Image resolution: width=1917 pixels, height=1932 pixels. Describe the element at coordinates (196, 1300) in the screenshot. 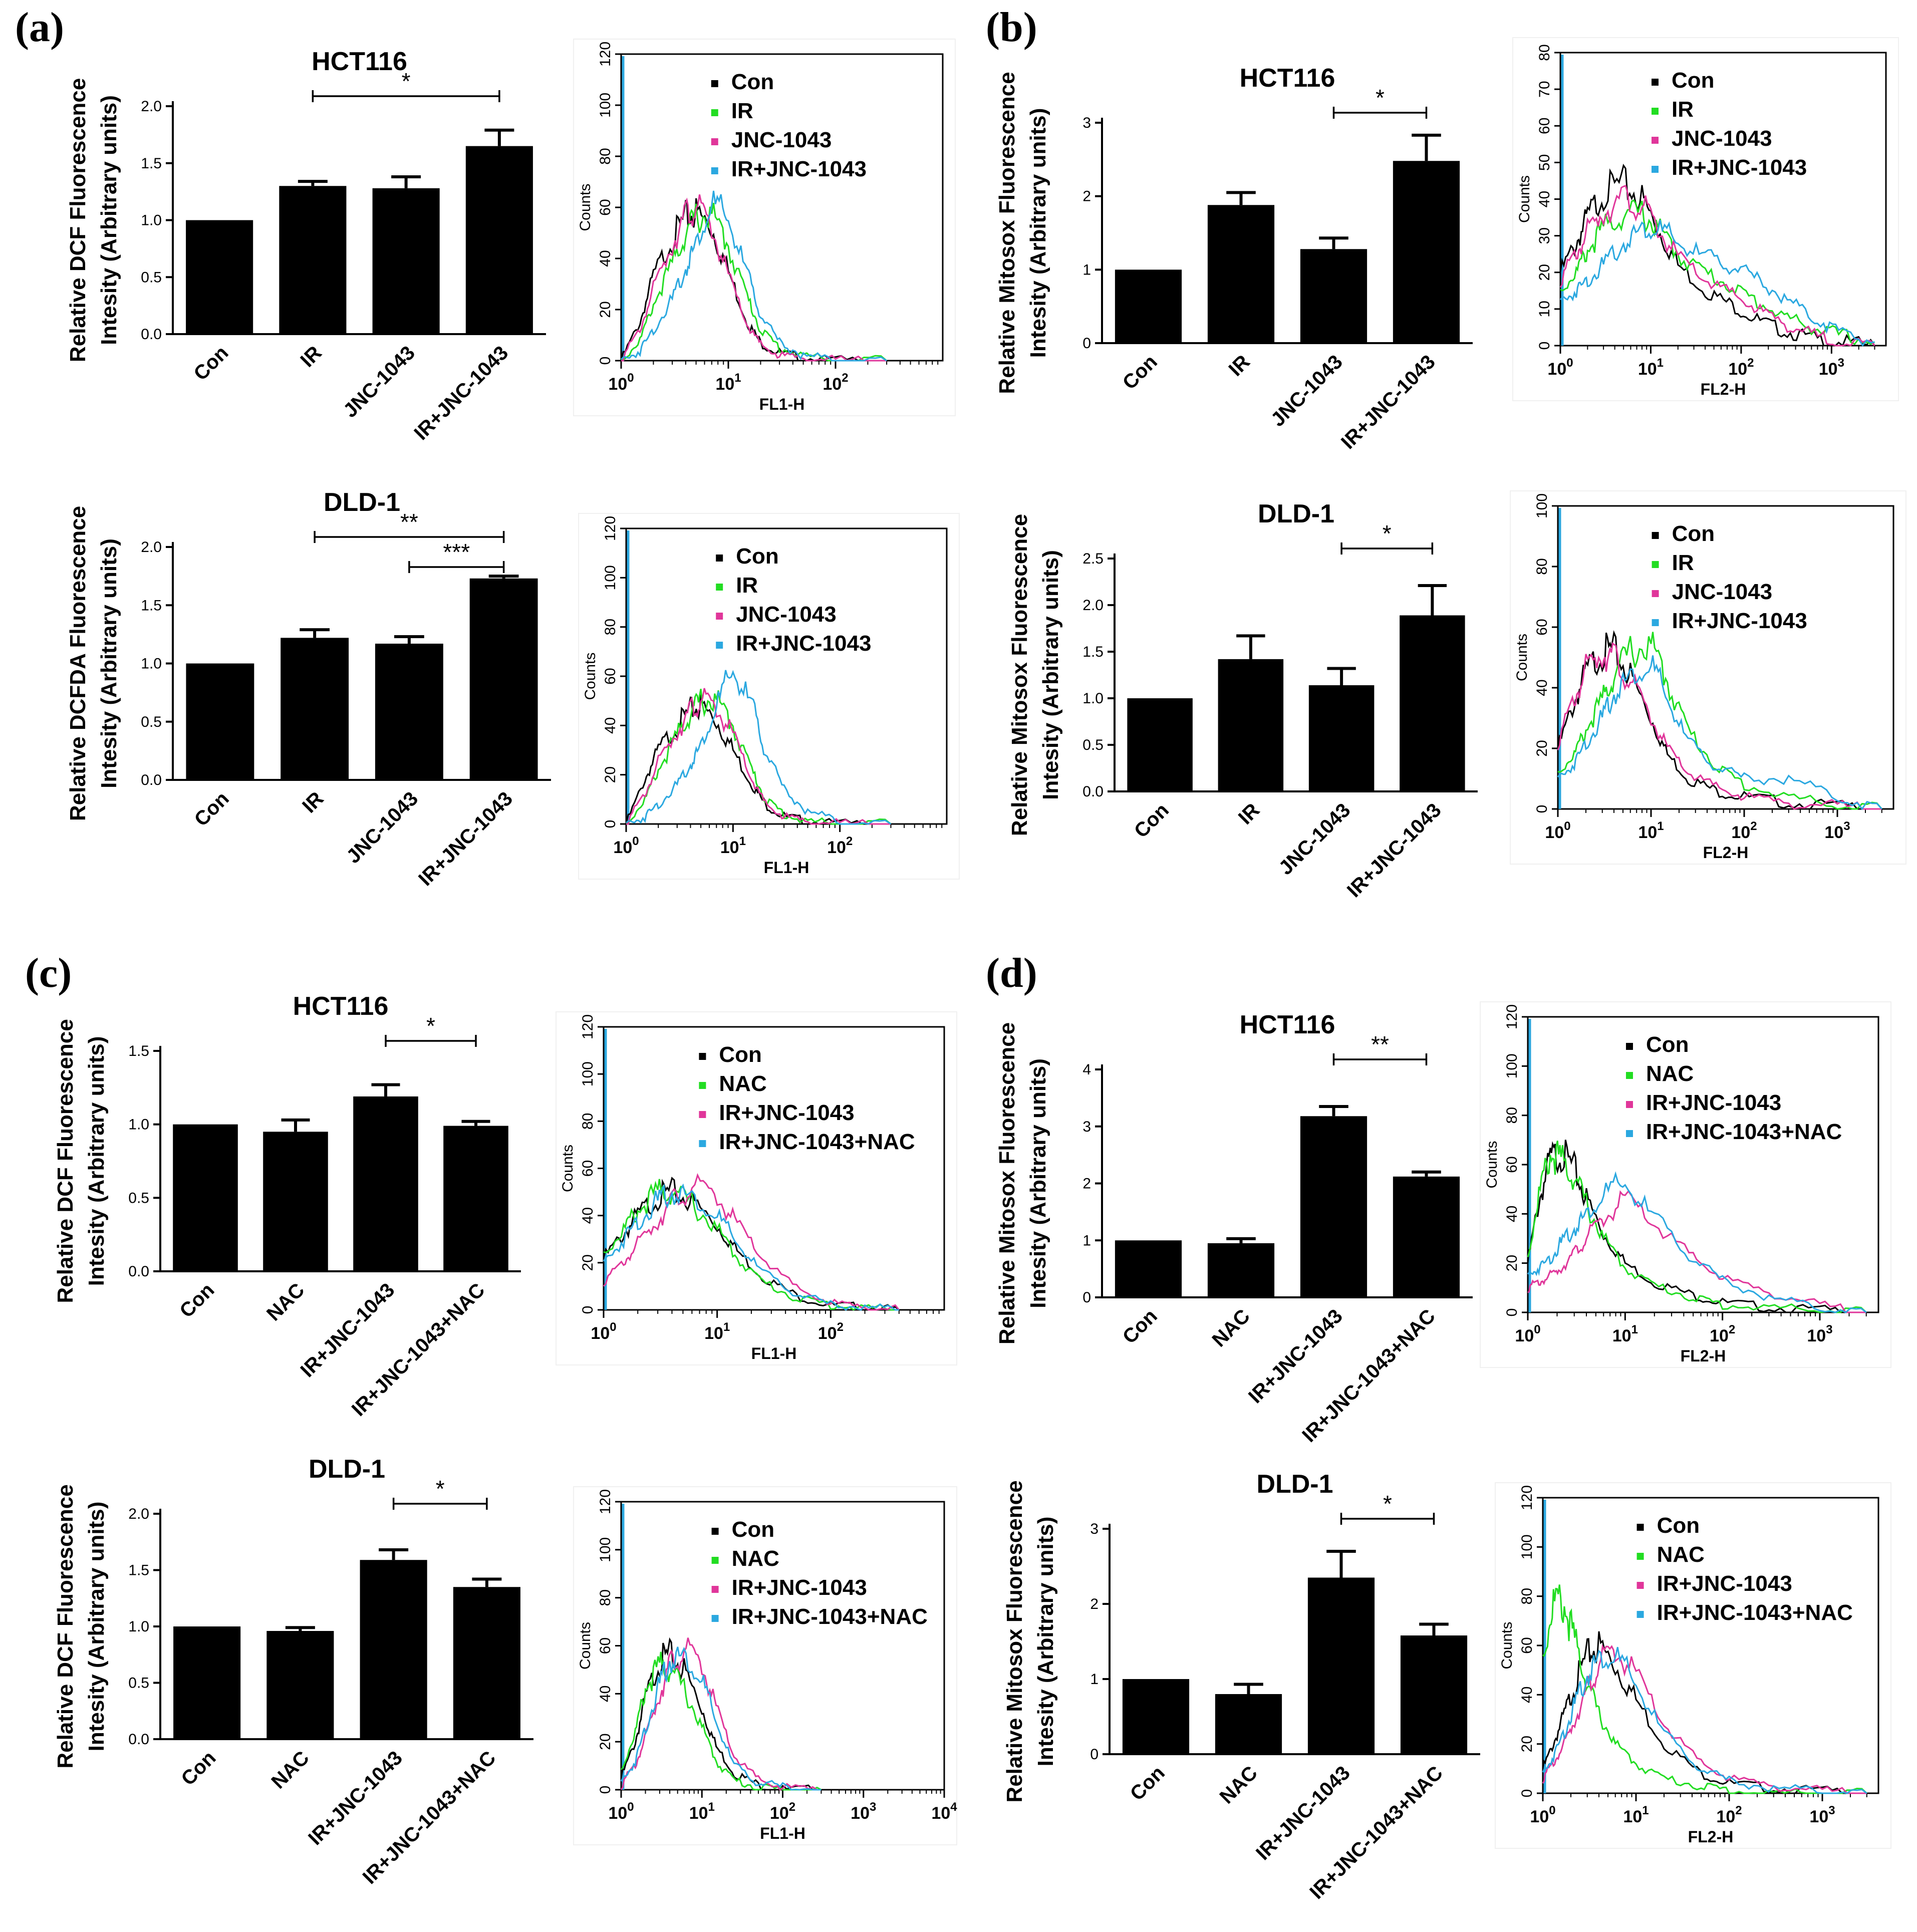

I see `category-label: Con` at that location.